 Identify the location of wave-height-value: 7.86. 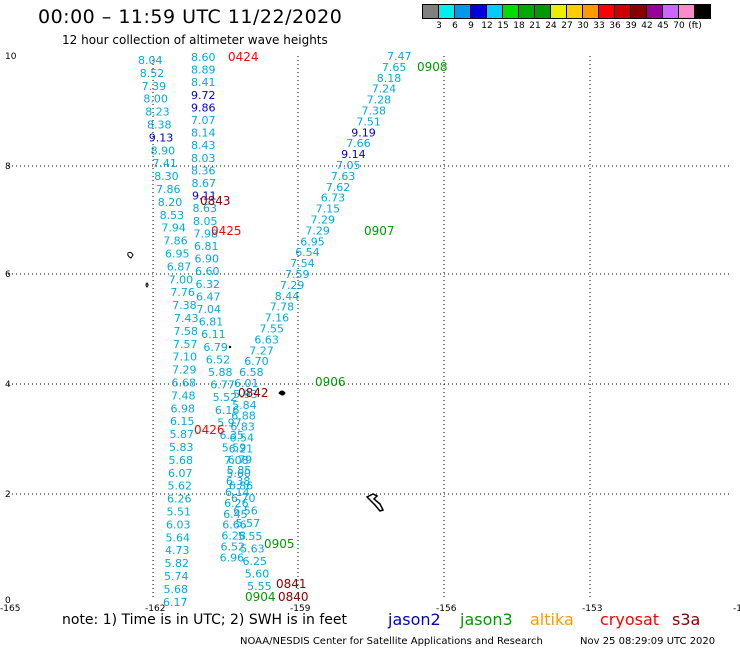
(175, 241).